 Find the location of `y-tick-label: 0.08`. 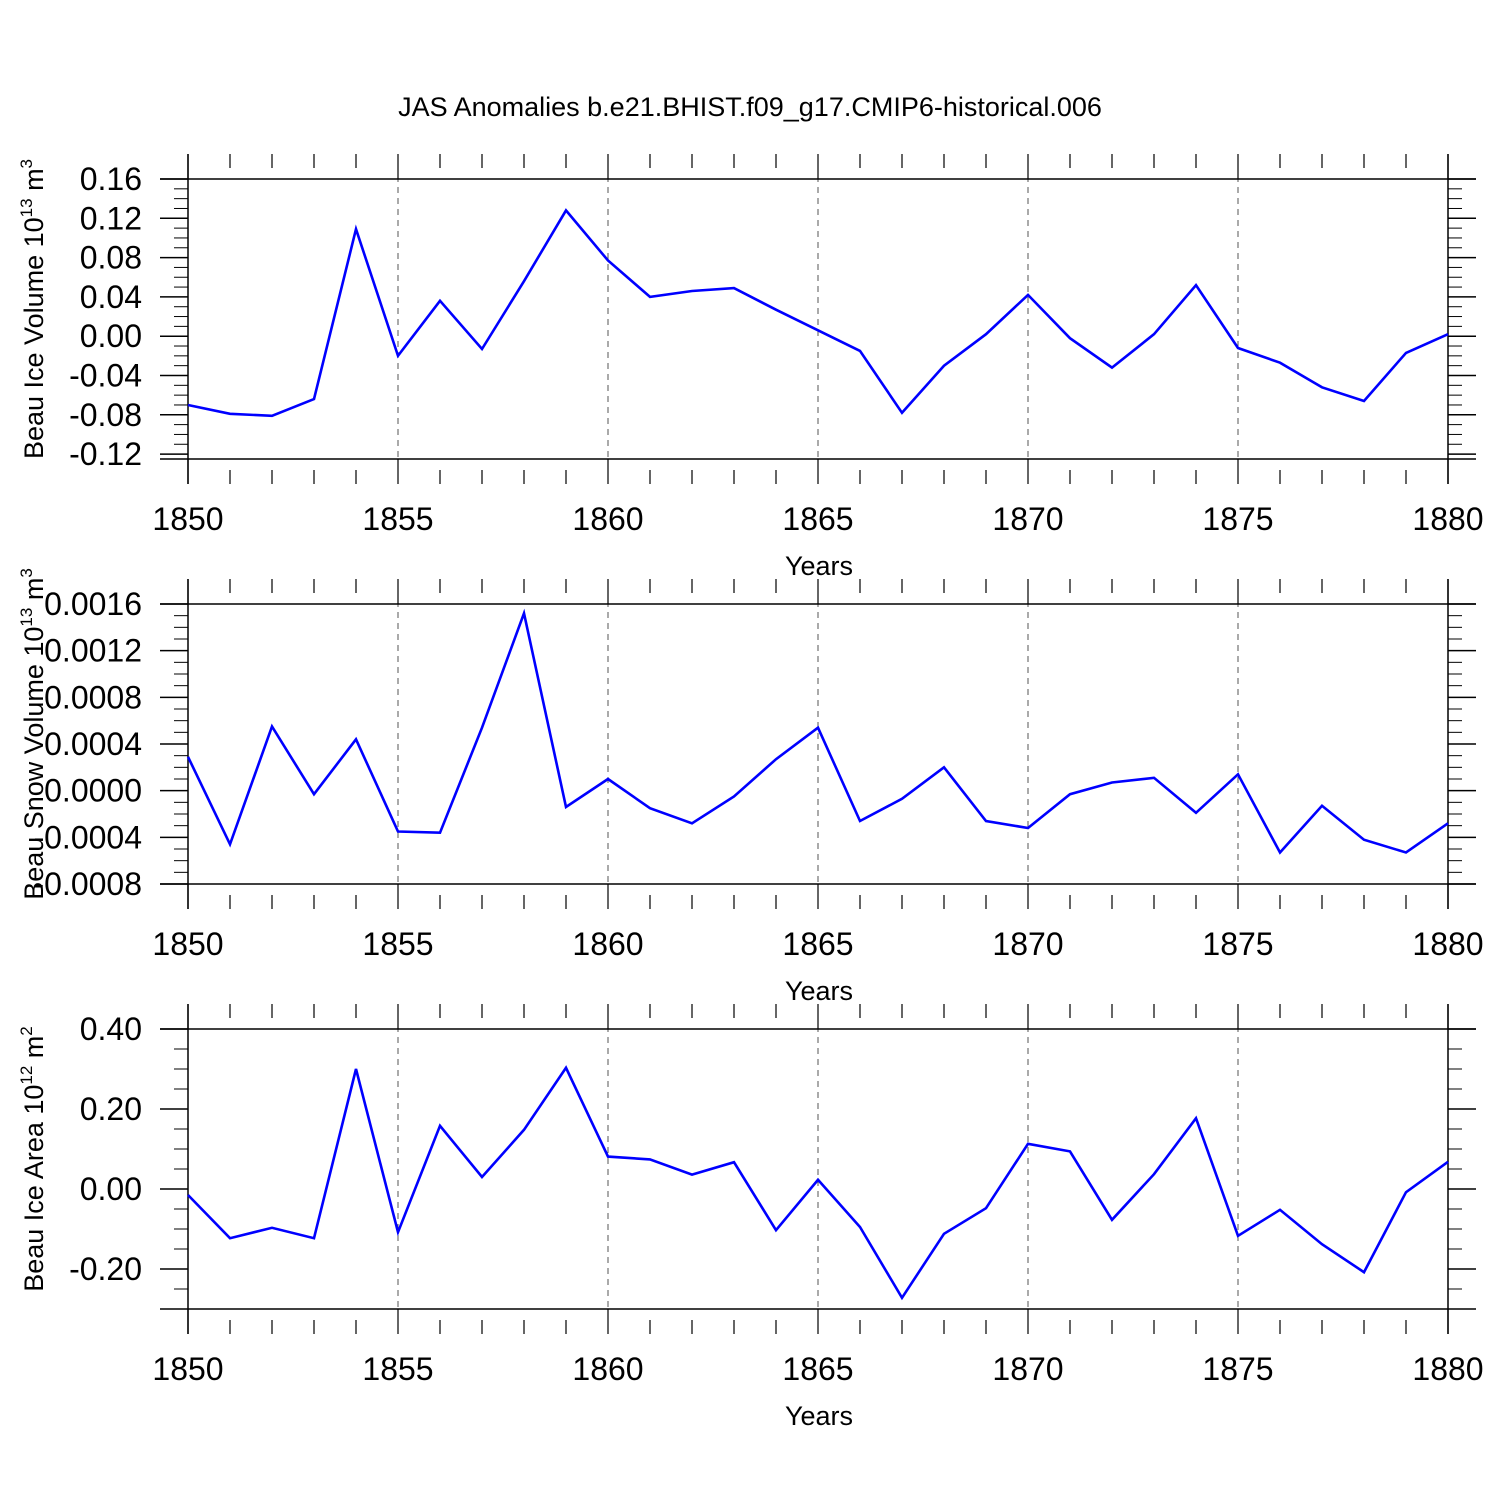

y-tick-label: 0.08 is located at coordinates (111, 258).